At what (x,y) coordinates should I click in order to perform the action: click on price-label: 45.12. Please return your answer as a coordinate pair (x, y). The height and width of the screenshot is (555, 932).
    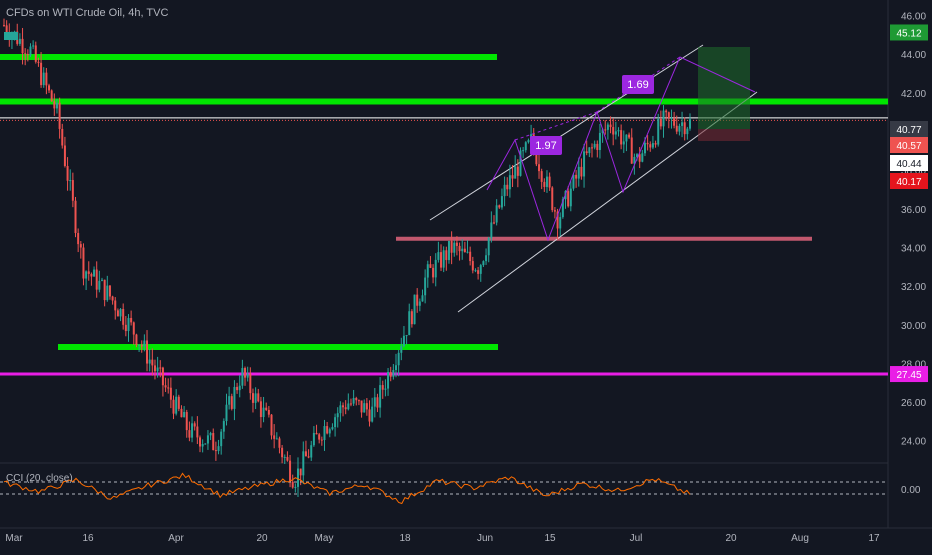
    Looking at the image, I should click on (908, 33).